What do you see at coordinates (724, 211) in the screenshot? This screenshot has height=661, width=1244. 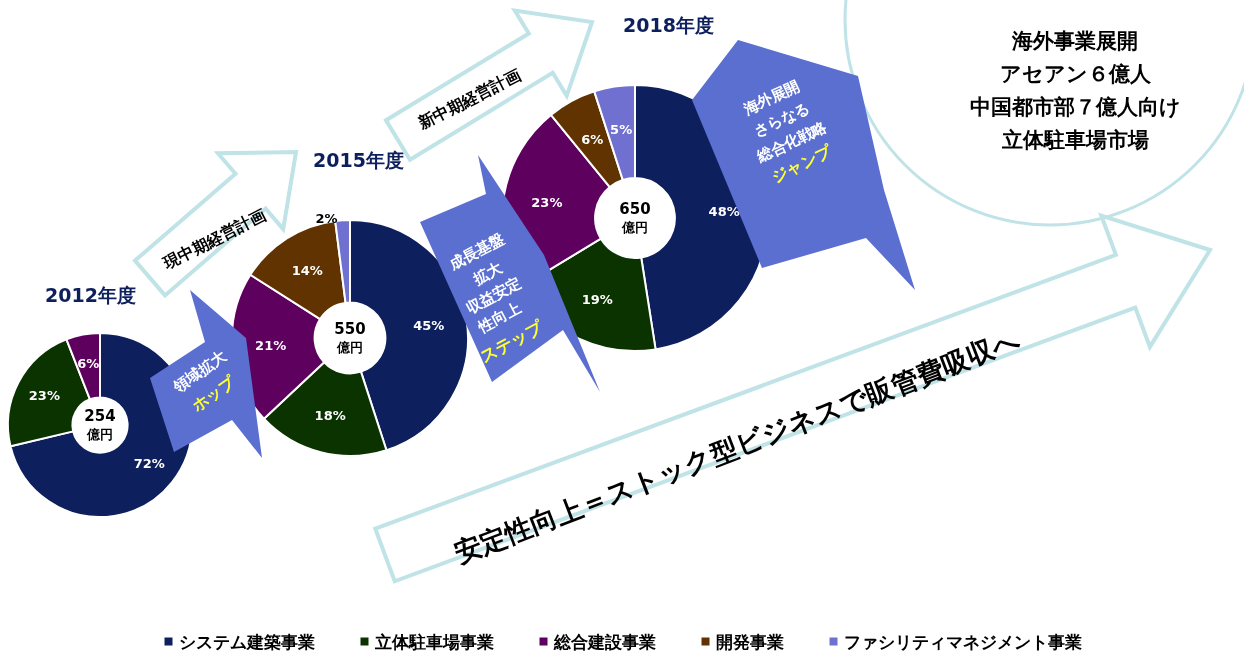 I see `data-label: 48%` at bounding box center [724, 211].